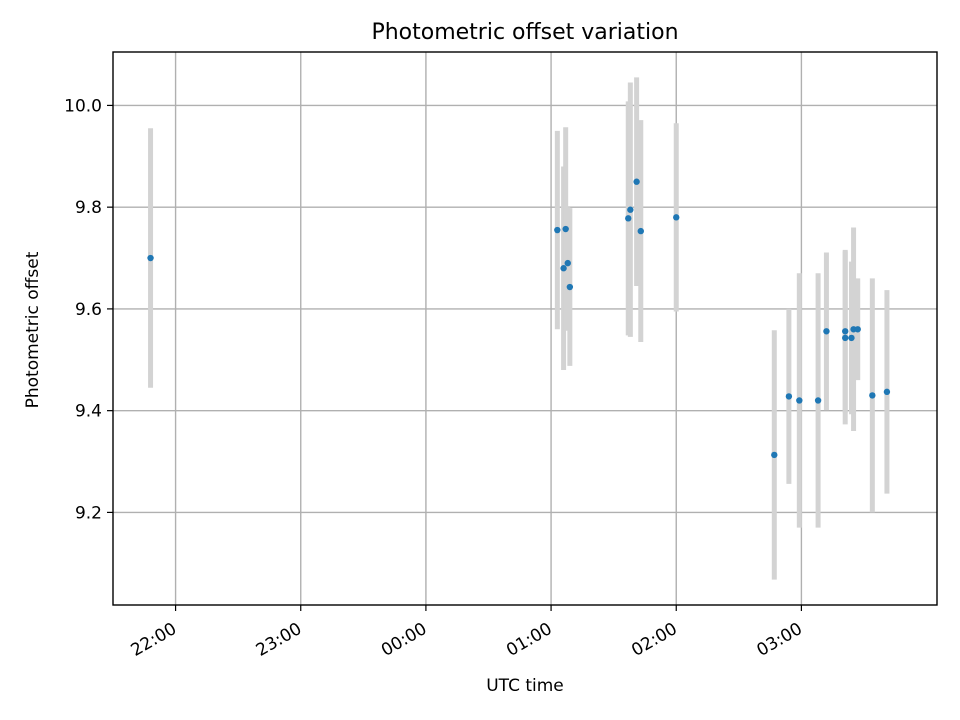 This screenshot has height=720, width=960. I want to click on x-axis-label: UTC time, so click(525, 686).